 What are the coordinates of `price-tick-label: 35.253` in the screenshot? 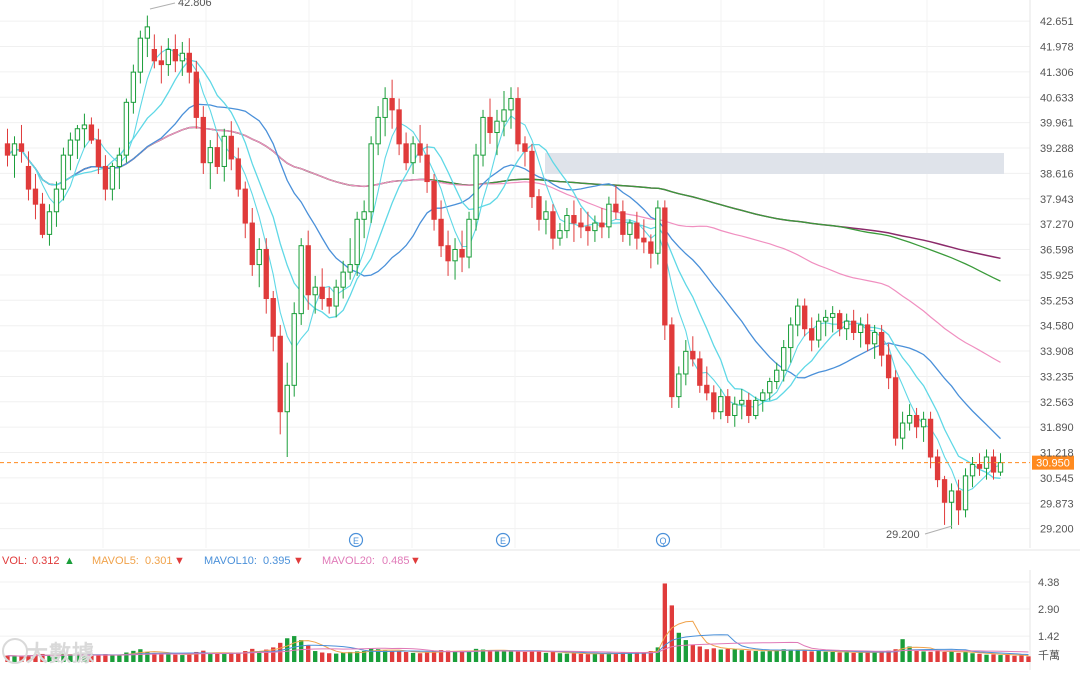 It's located at (1057, 301).